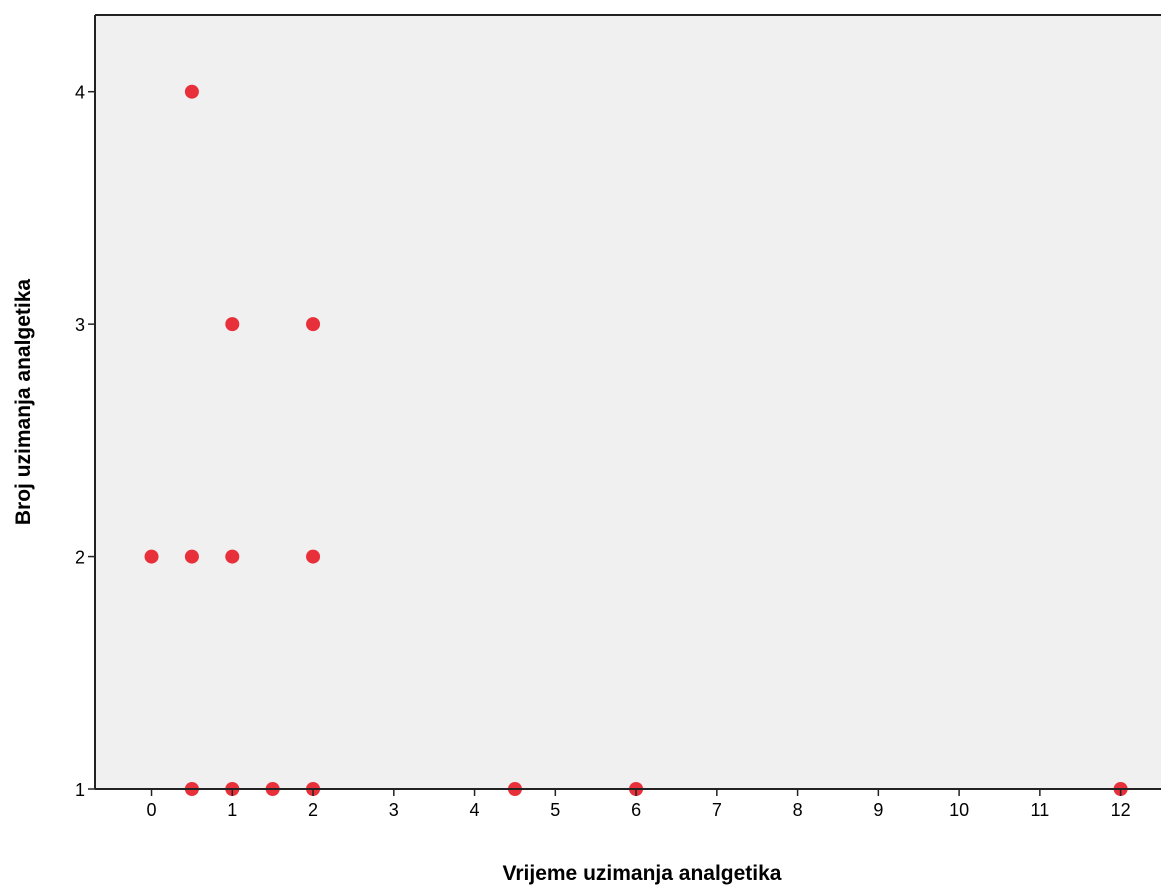 The width and height of the screenshot is (1161, 893). I want to click on x-tick-label: 1, so click(232, 810).